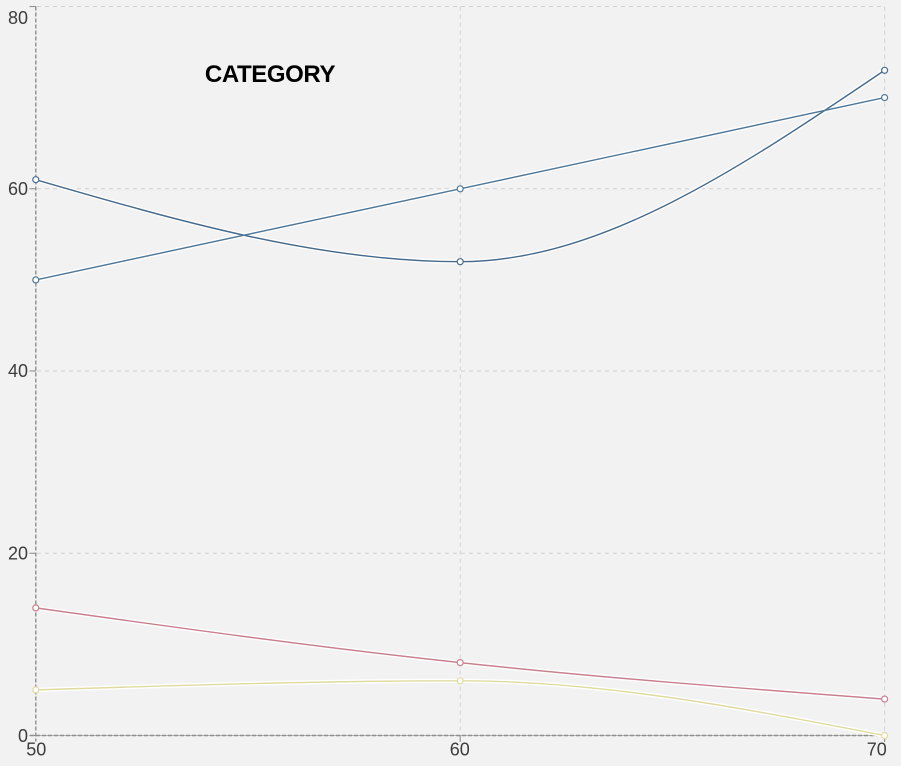 The image size is (901, 766). What do you see at coordinates (36, 750) in the screenshot?
I see `svg-text: 50` at bounding box center [36, 750].